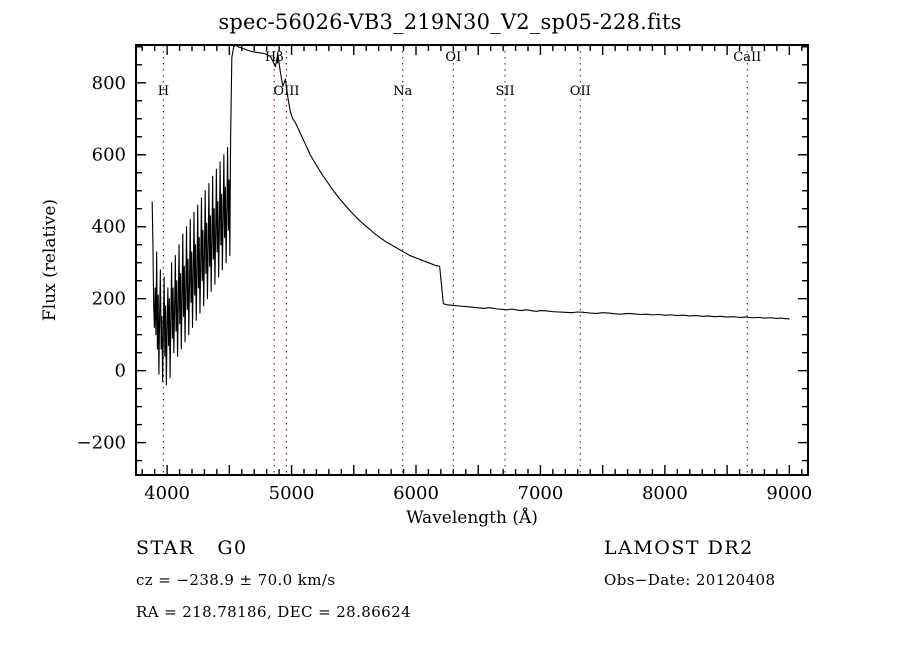 This screenshot has width=900, height=650. What do you see at coordinates (274, 57) in the screenshot?
I see `spectral-line-label-H: Hβ` at bounding box center [274, 57].